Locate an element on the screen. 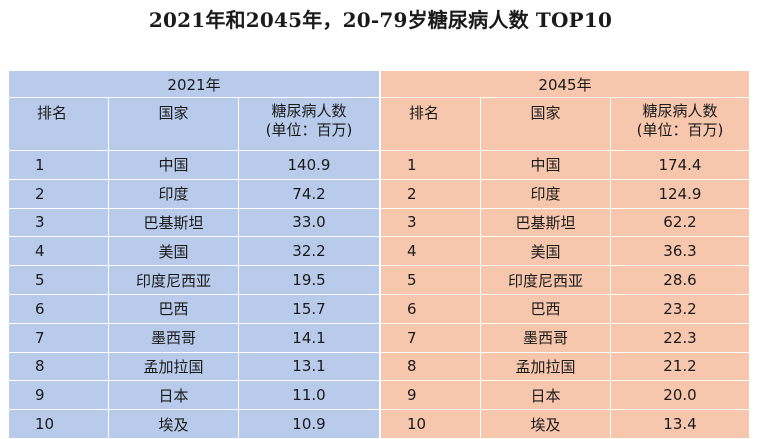 Image resolution: width=761 pixels, height=439 pixels. value-cell: 20.0 is located at coordinates (680, 395).